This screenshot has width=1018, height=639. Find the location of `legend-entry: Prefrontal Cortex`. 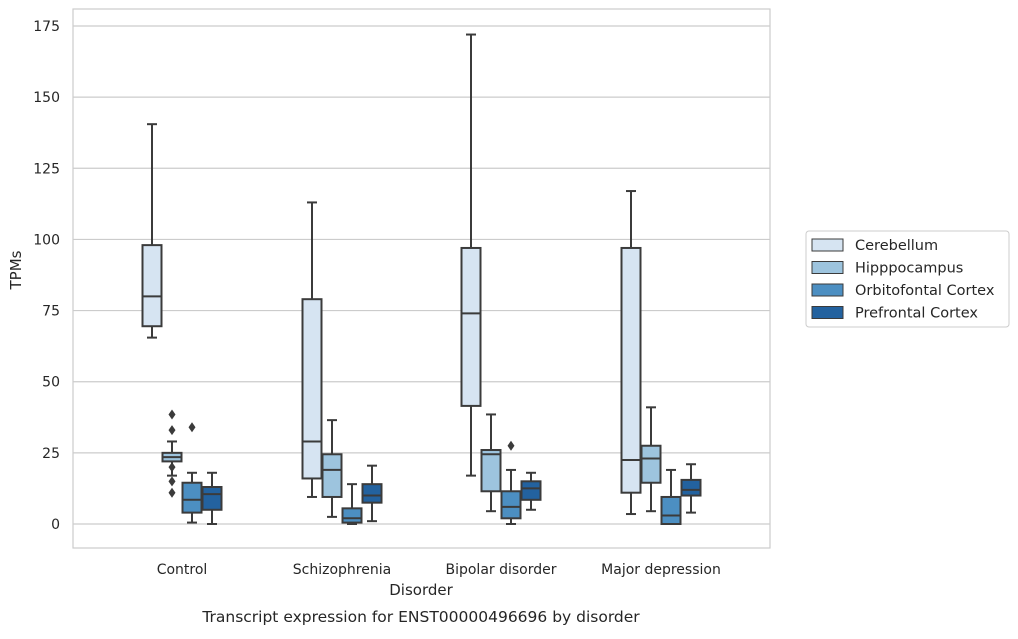

legend-entry: Prefrontal Cortex is located at coordinates (894, 314).